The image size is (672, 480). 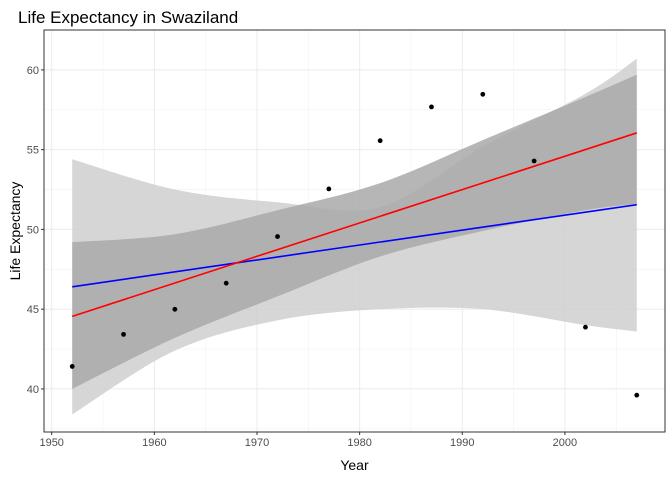 I want to click on x-tick-label: 1980, so click(x=359, y=443).